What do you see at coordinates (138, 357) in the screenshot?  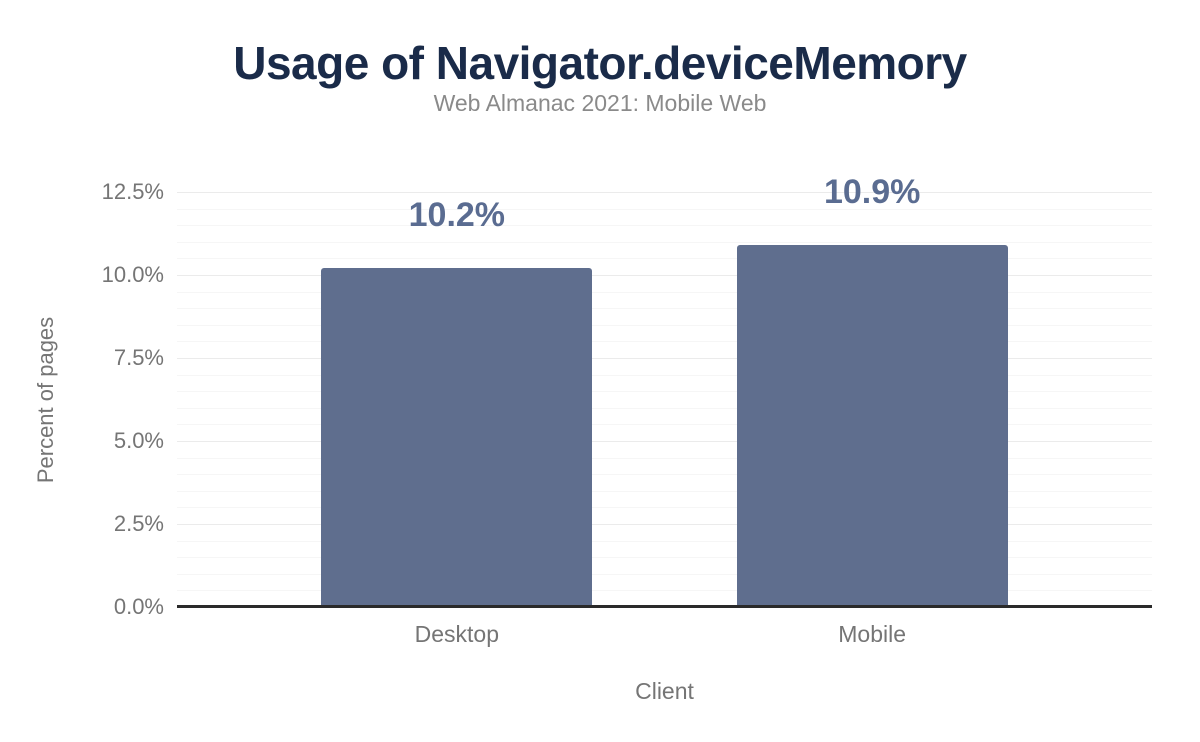 I see `y-tick-label: 7.5%` at bounding box center [138, 357].